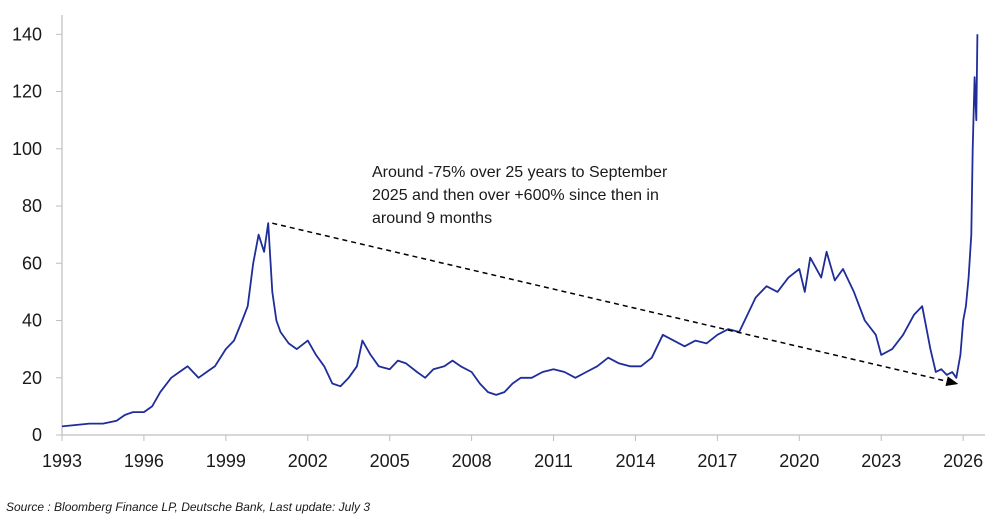 This screenshot has width=1000, height=525. What do you see at coordinates (515, 195) in the screenshot?
I see `annotation-text-line: 2025 and then over +600% since then in` at bounding box center [515, 195].